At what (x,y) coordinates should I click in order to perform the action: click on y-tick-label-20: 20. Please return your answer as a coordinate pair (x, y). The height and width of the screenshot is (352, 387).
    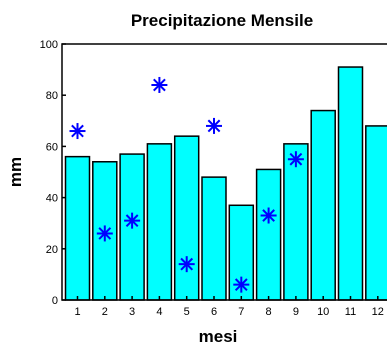
    Looking at the image, I should click on (52, 250).